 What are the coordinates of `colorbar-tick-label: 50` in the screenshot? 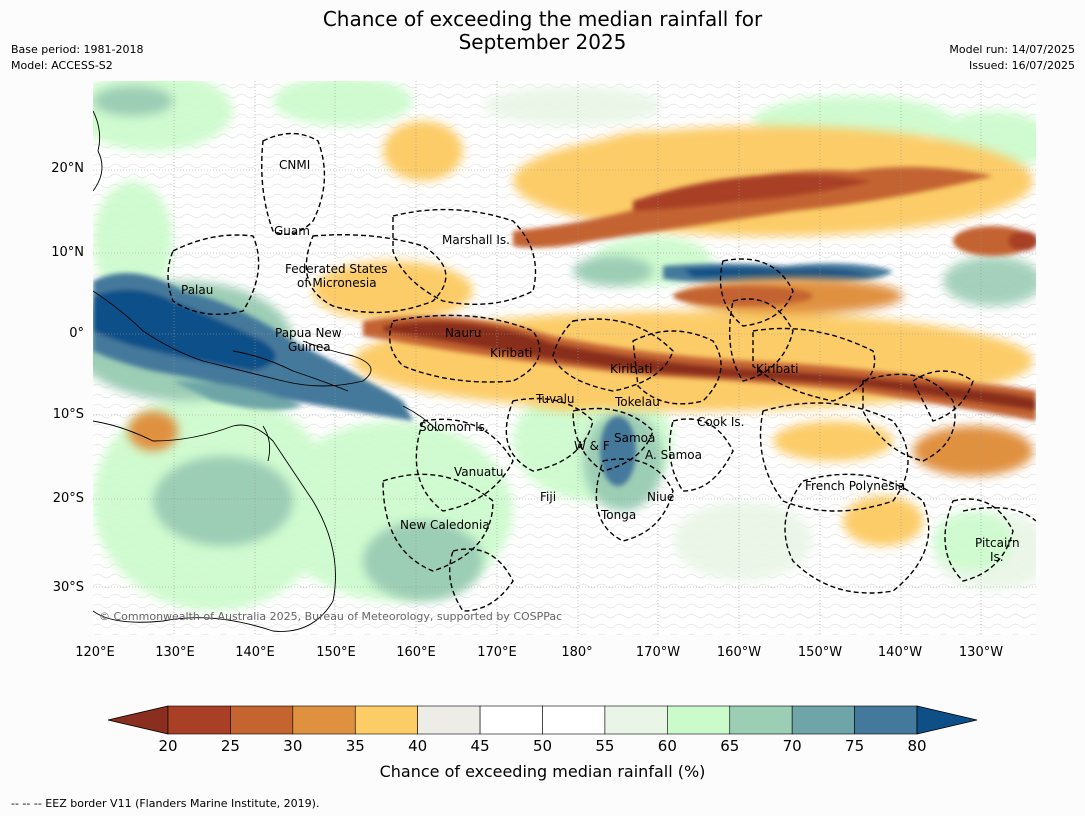 It's located at (542, 746).